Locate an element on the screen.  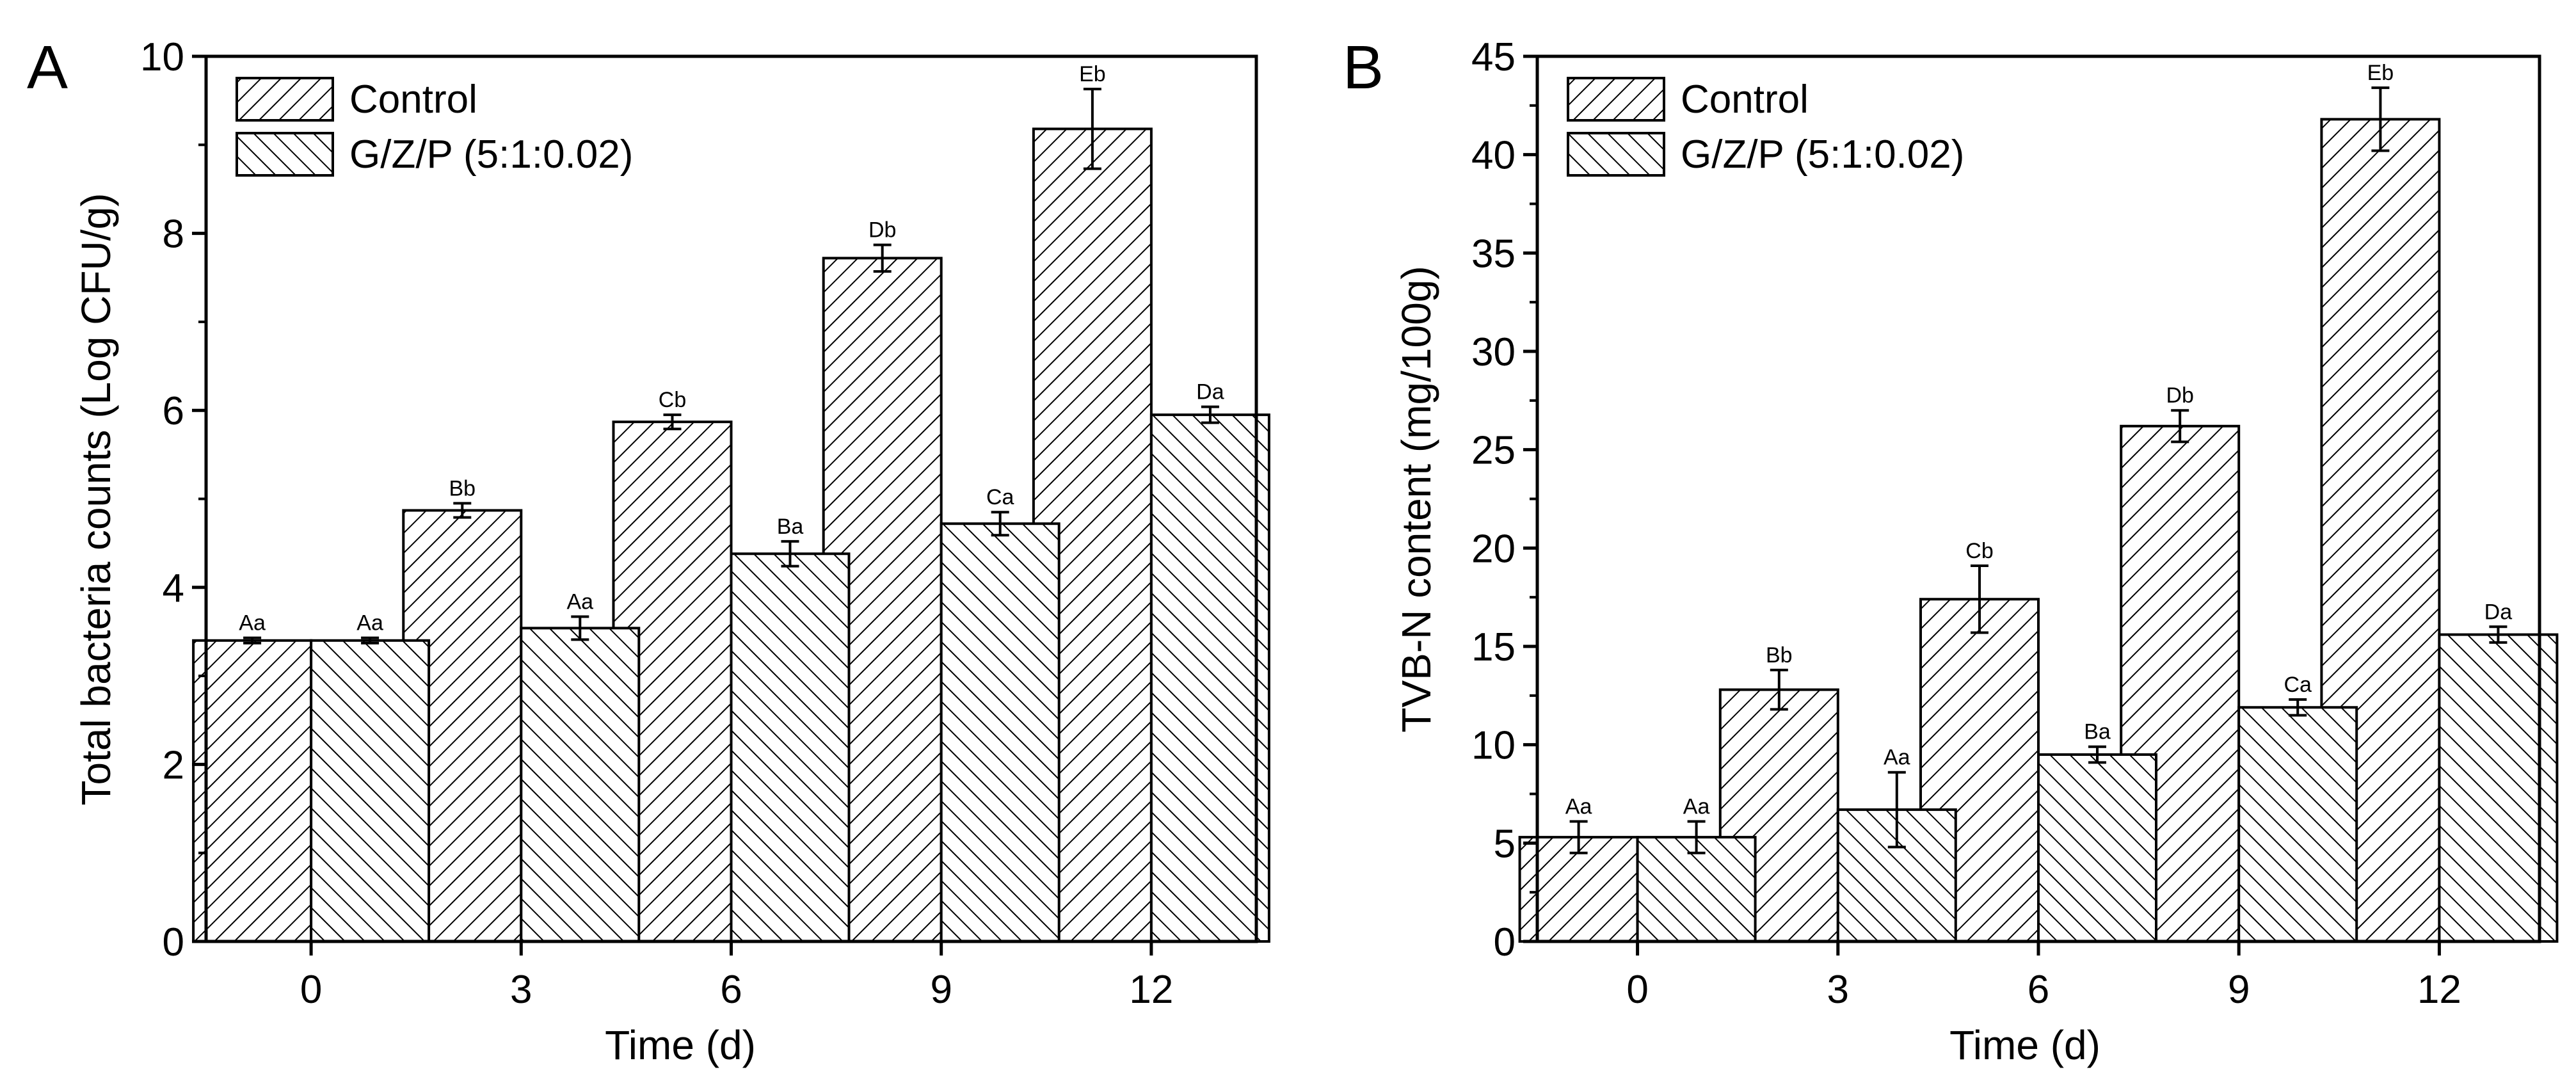
panel-a-y-tick-label-0: 0 is located at coordinates (173, 942).